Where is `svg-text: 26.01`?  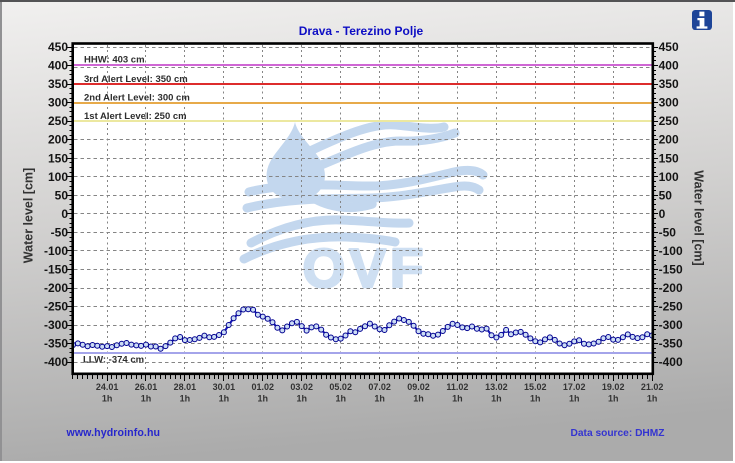
svg-text: 26.01 is located at coordinates (146, 387).